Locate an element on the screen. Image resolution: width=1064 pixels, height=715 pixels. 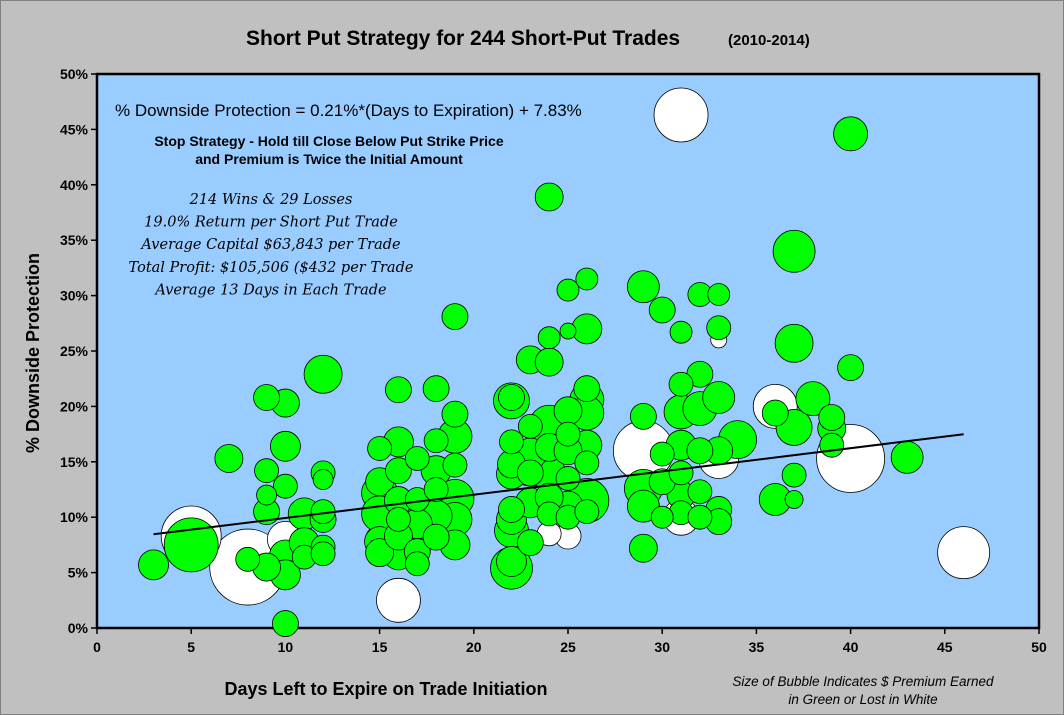
y-tick-label: 25% is located at coordinates (74, 351).